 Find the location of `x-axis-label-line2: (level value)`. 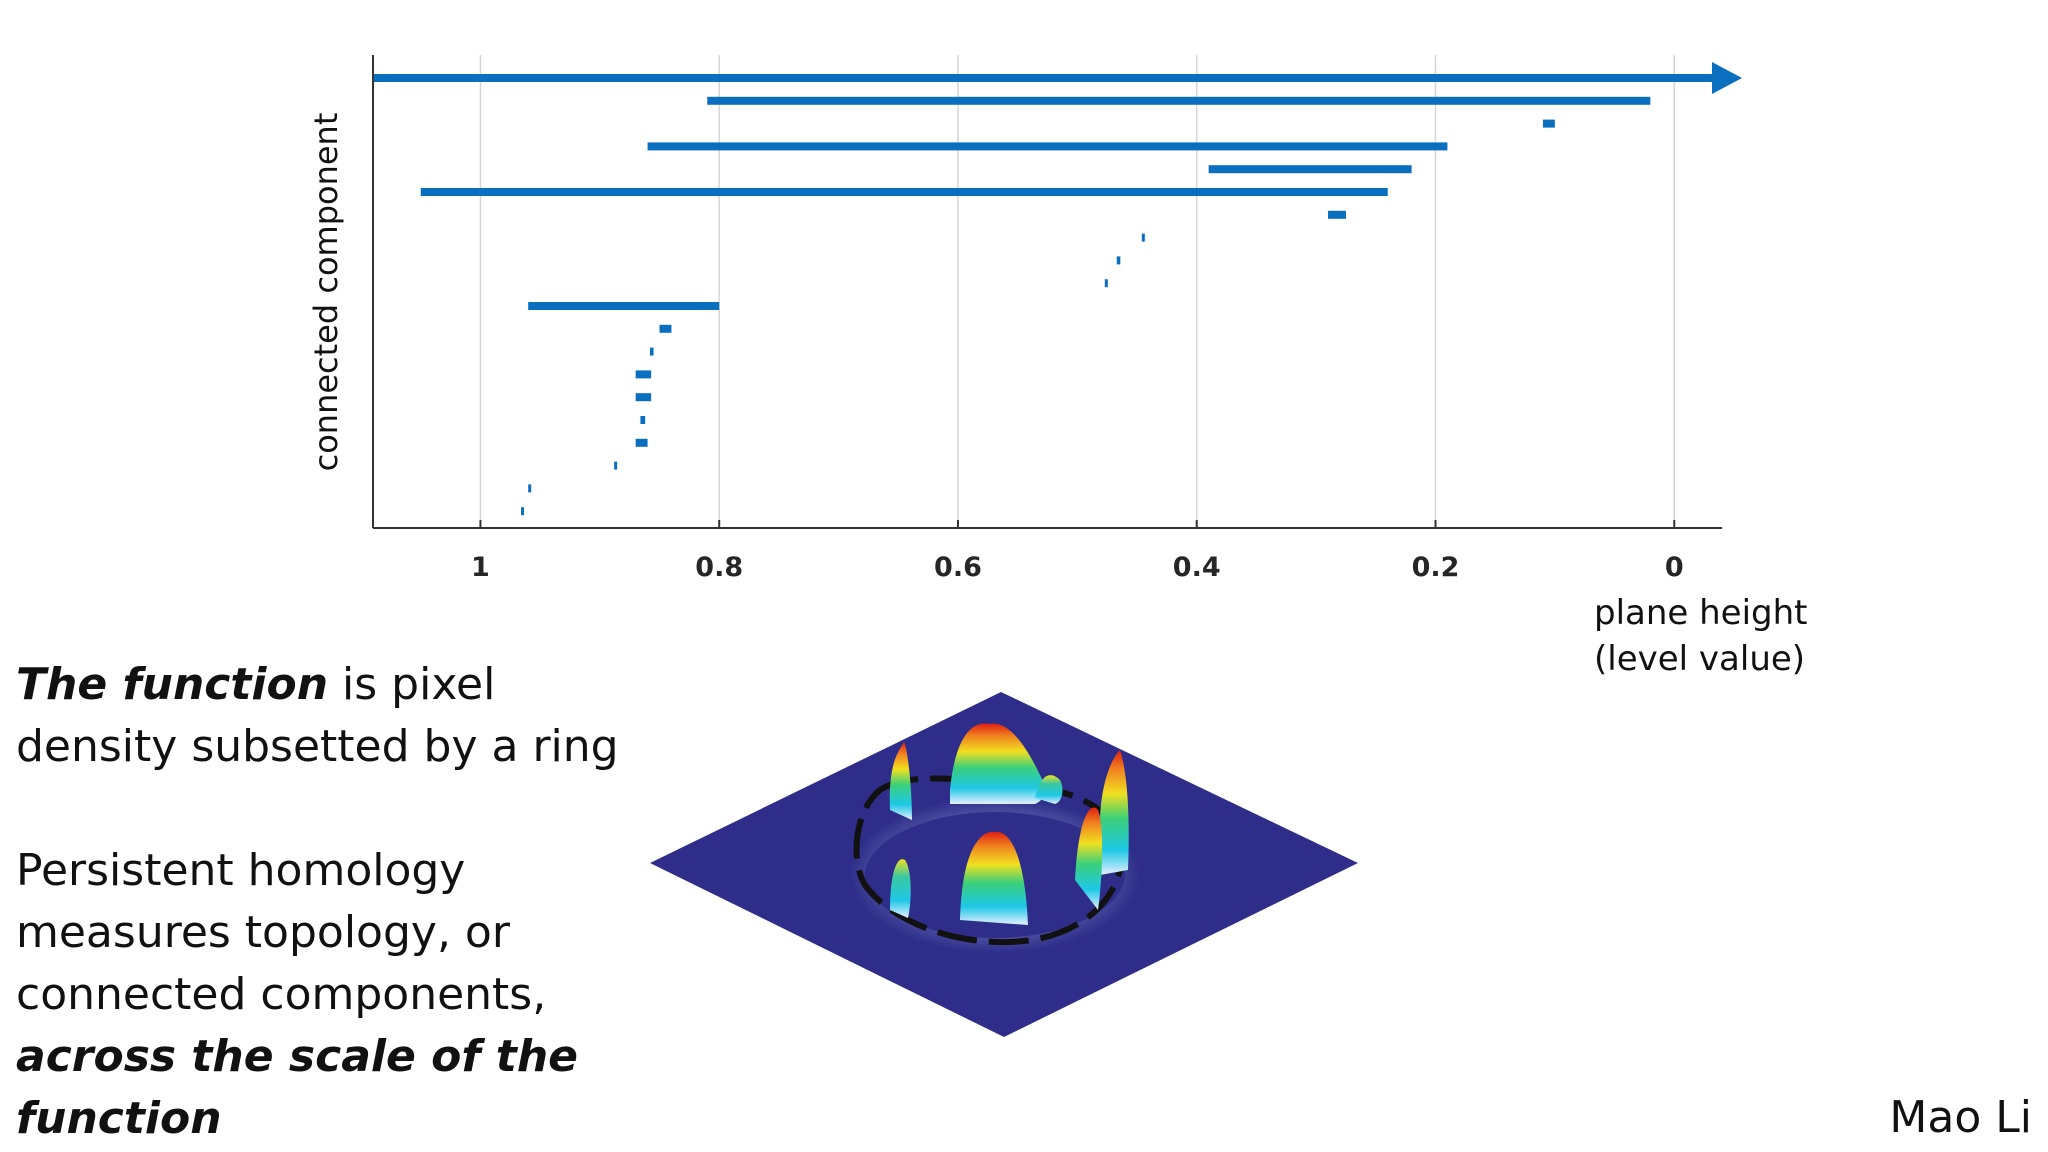

x-axis-label-line2: (level value) is located at coordinates (1700, 659).